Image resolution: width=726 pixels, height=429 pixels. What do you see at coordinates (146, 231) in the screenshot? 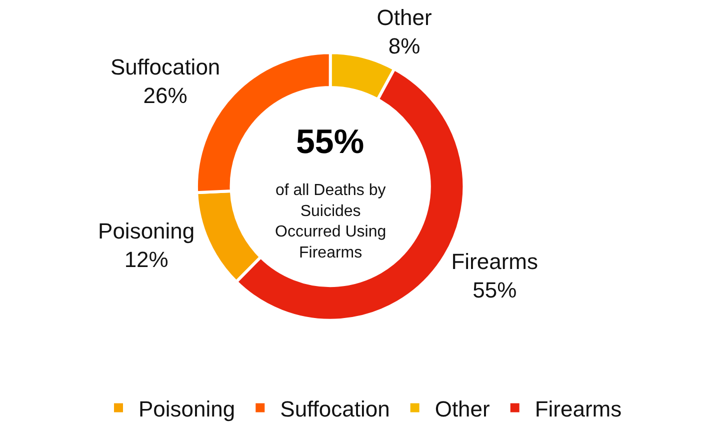
I see `slice-label: Poisoning` at bounding box center [146, 231].